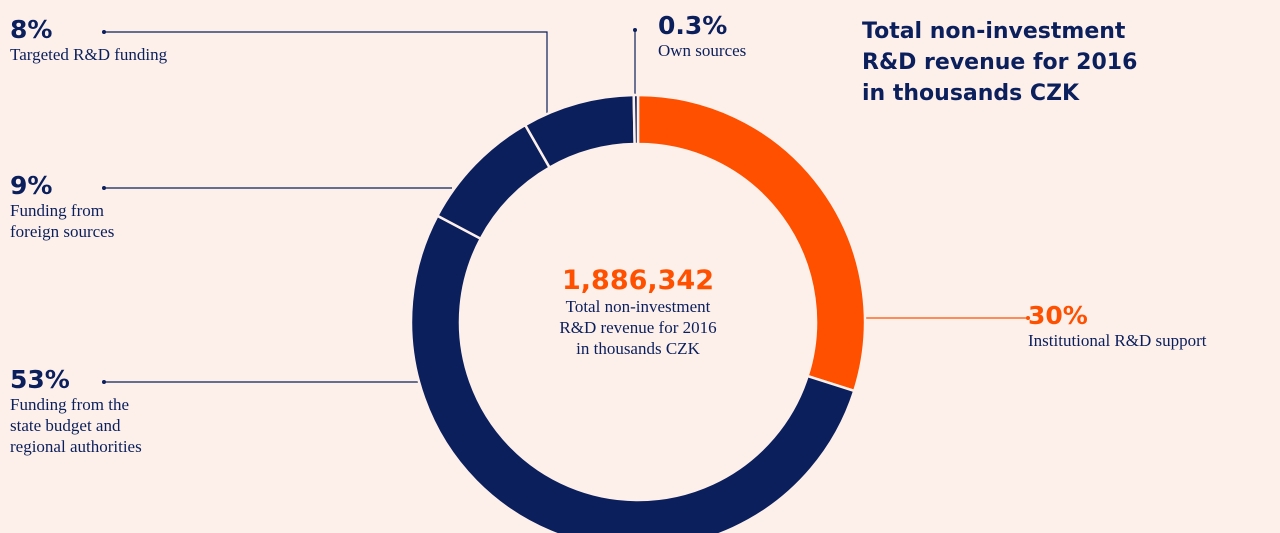 The height and width of the screenshot is (533, 1280). What do you see at coordinates (62, 221) in the screenshot?
I see `category-label: Funding from foreign sources` at bounding box center [62, 221].